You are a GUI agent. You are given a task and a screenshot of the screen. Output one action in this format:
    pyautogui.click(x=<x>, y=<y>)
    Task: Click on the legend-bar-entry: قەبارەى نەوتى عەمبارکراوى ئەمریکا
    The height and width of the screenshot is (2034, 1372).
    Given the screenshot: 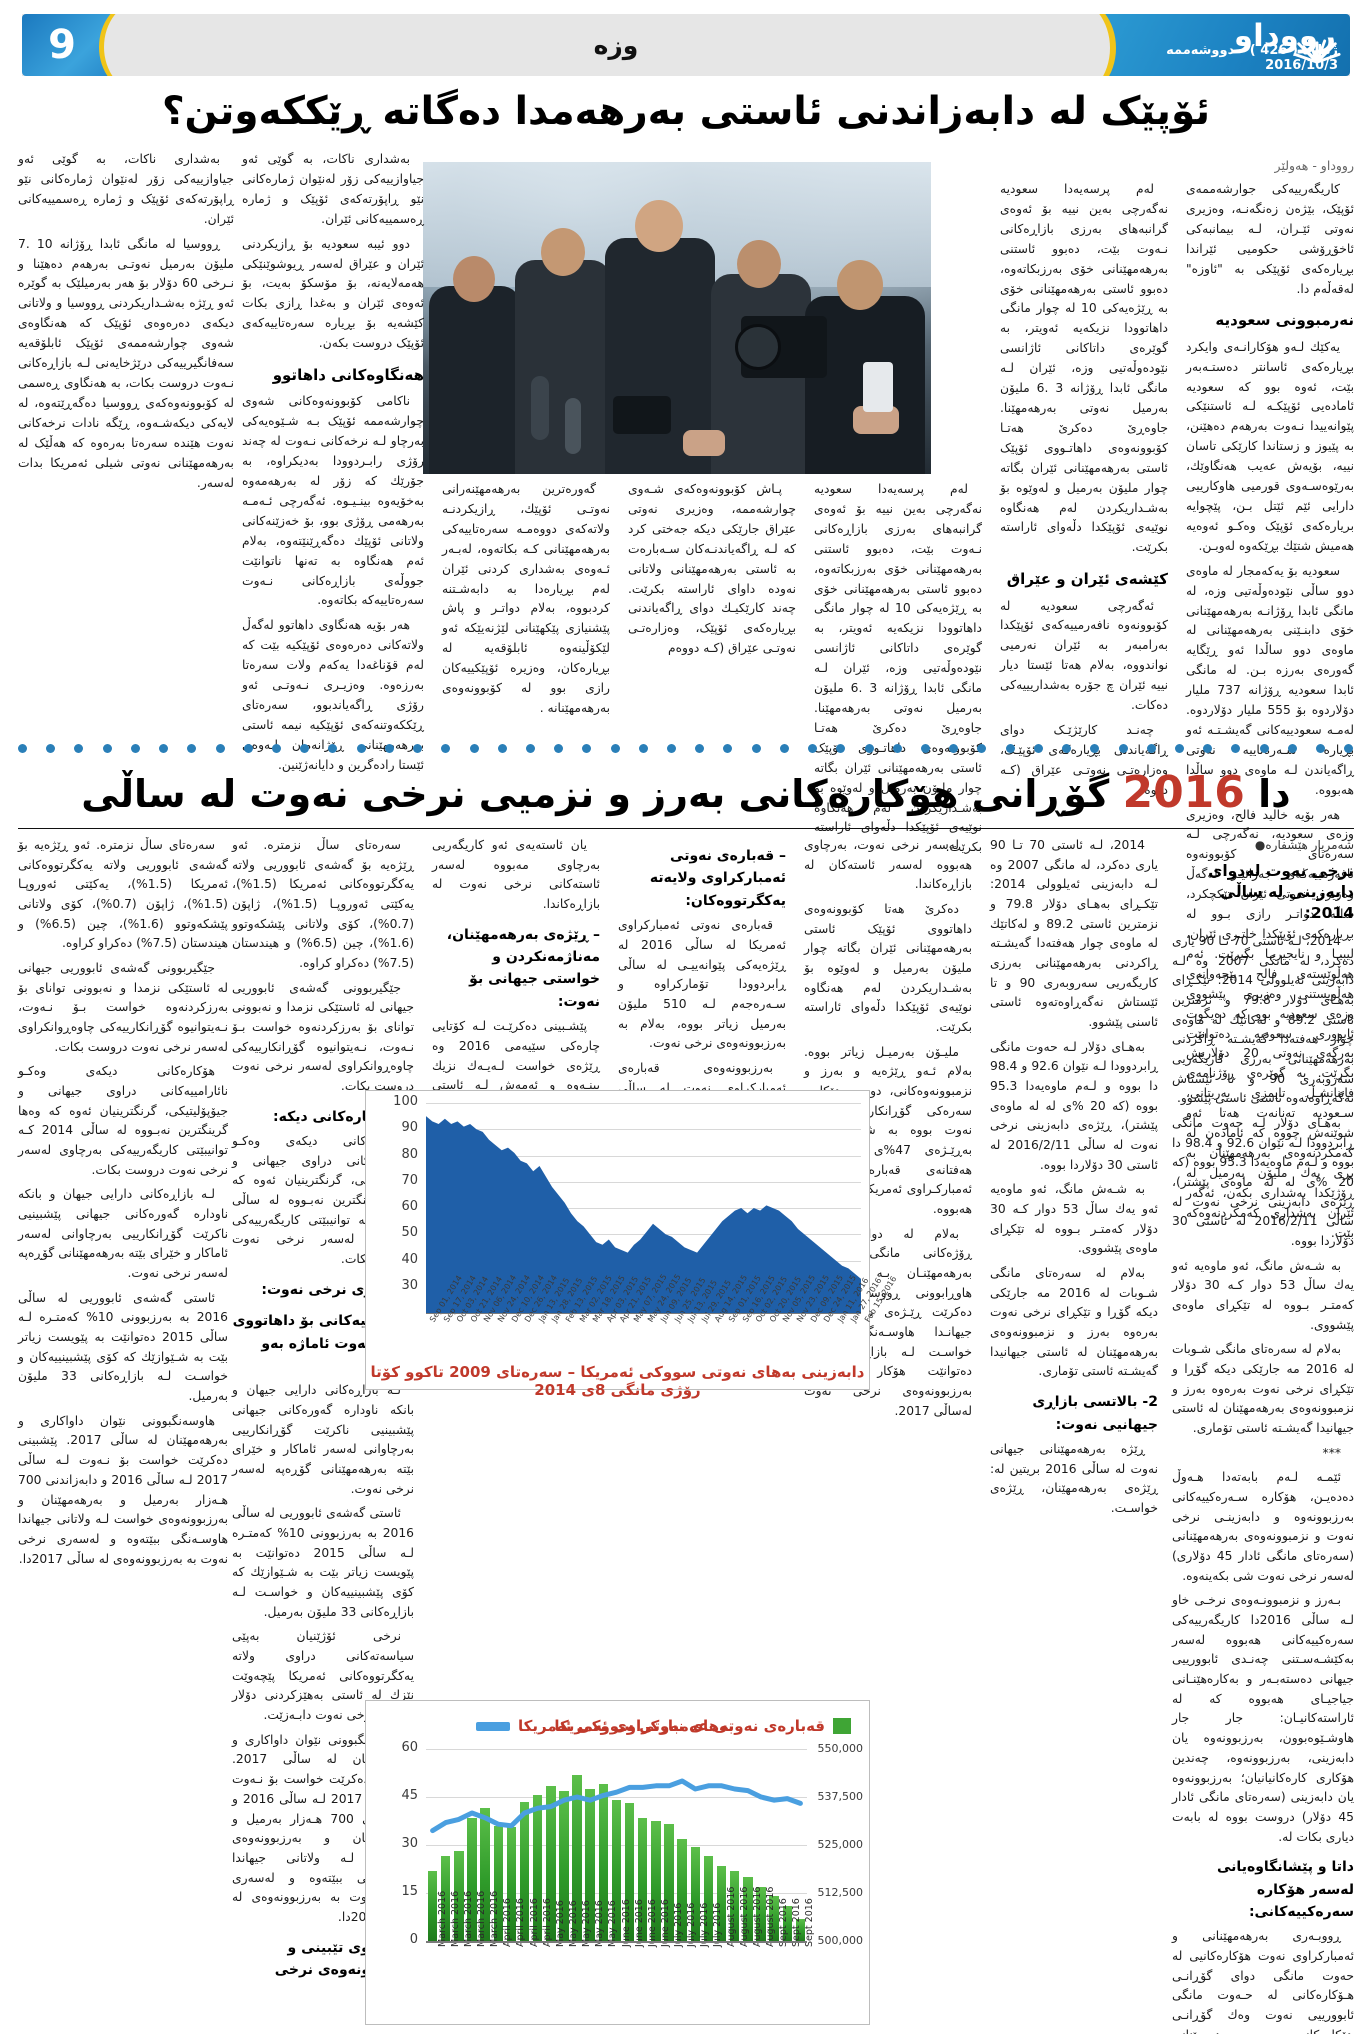 What is the action you would take?
    pyautogui.click(x=702, y=1726)
    